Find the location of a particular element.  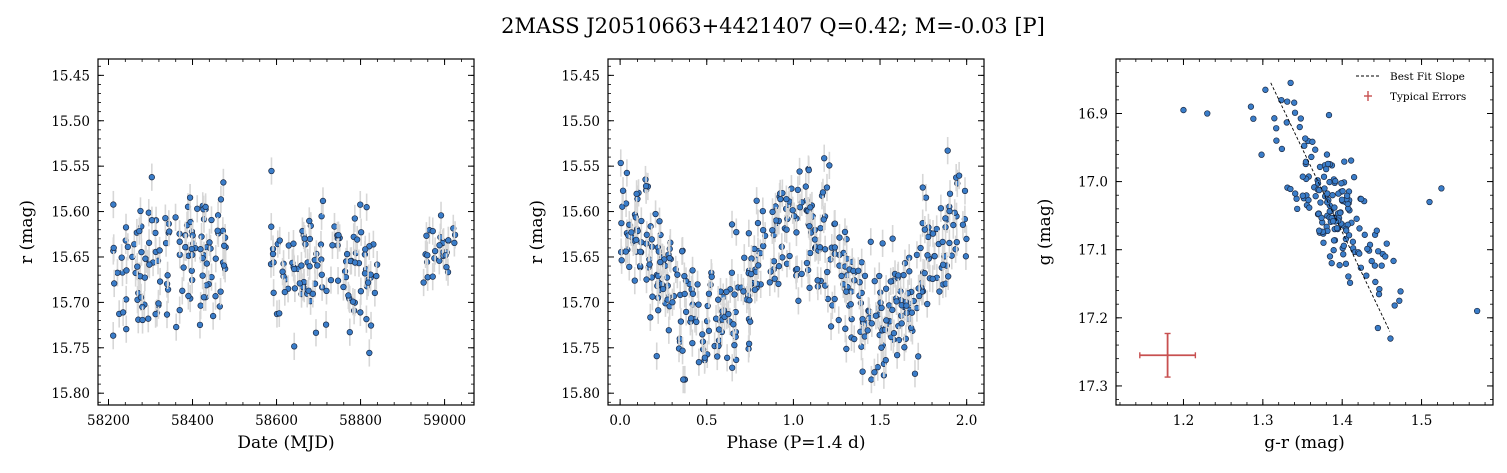

y-tick-label: 15.55 is located at coordinates (70, 167).